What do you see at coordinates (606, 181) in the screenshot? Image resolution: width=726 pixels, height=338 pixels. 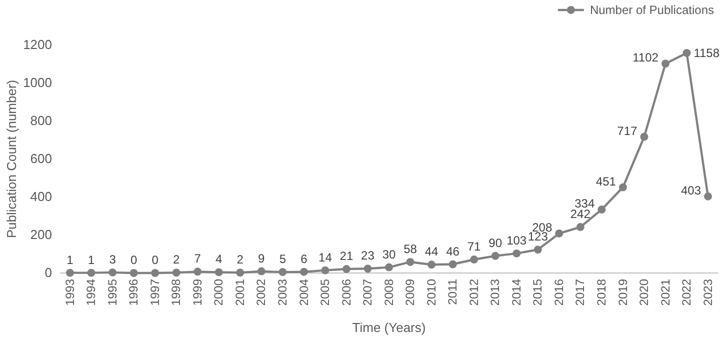 I see `data-label: 451` at bounding box center [606, 181].